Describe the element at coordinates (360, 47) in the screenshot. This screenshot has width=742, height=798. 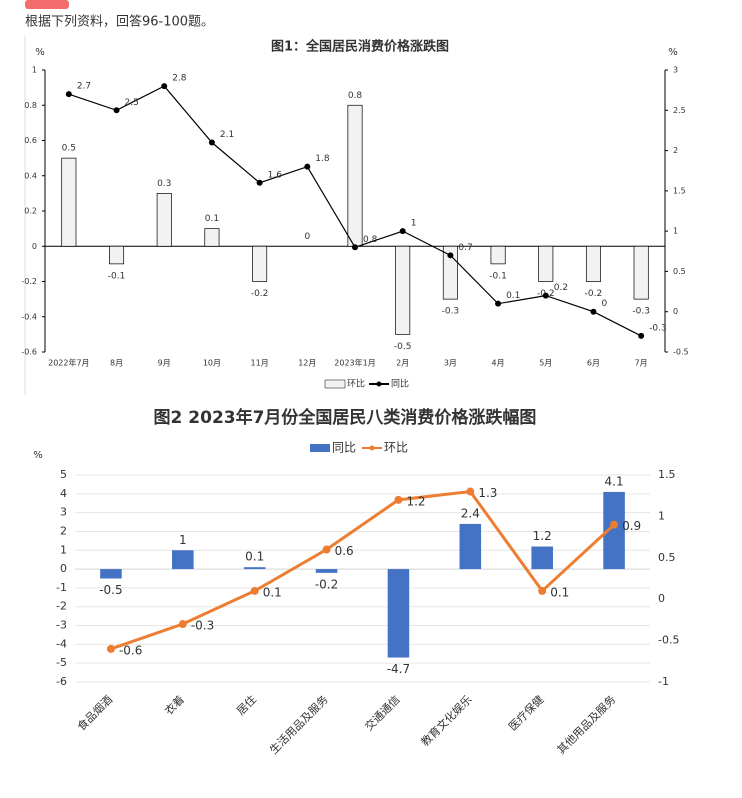
I see `chart-title: 图1：全国居民消费价格涨跌图` at that location.